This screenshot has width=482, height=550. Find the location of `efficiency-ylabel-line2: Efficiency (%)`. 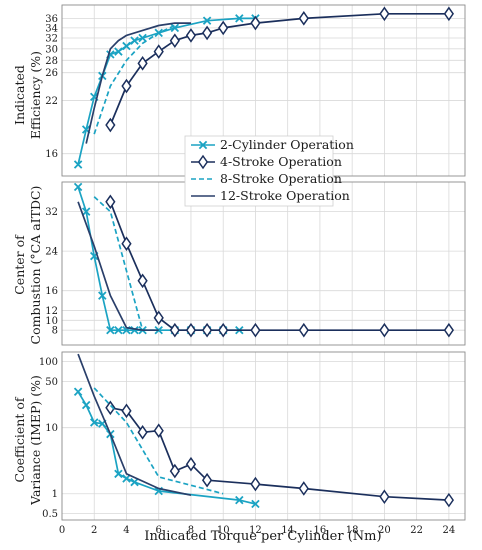

efficiency-ylabel-line2: Efficiency (%) is located at coordinates (35, 95).